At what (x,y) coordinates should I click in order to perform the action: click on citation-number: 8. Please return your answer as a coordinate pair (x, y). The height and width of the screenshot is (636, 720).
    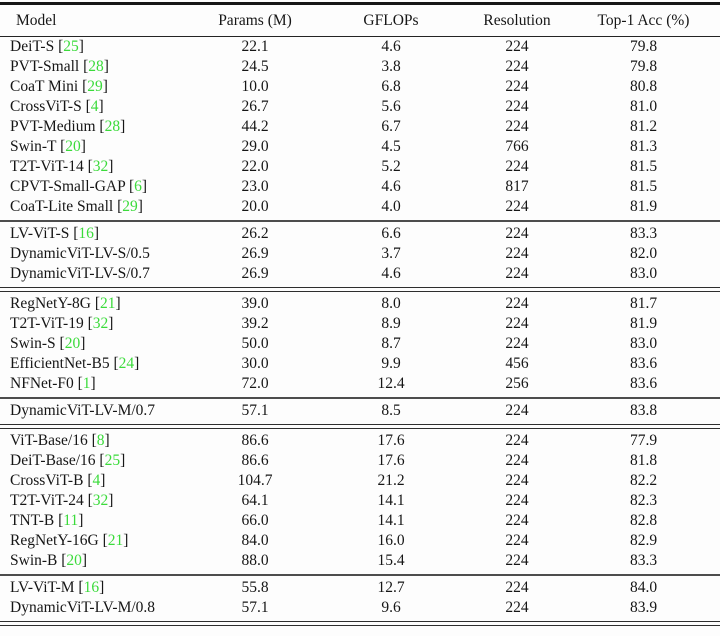
    Looking at the image, I should click on (100, 440).